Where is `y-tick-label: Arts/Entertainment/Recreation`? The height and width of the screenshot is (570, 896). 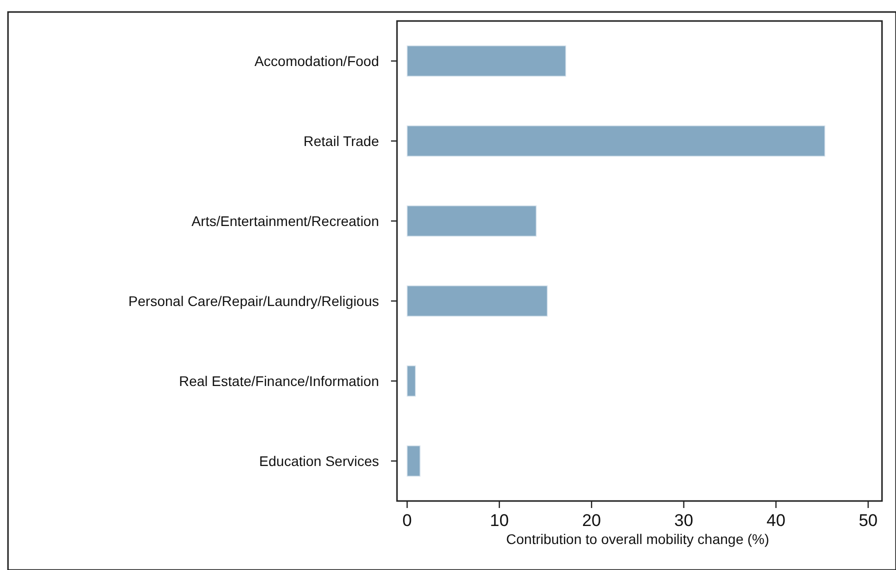 y-tick-label: Arts/Entertainment/Recreation is located at coordinates (285, 220).